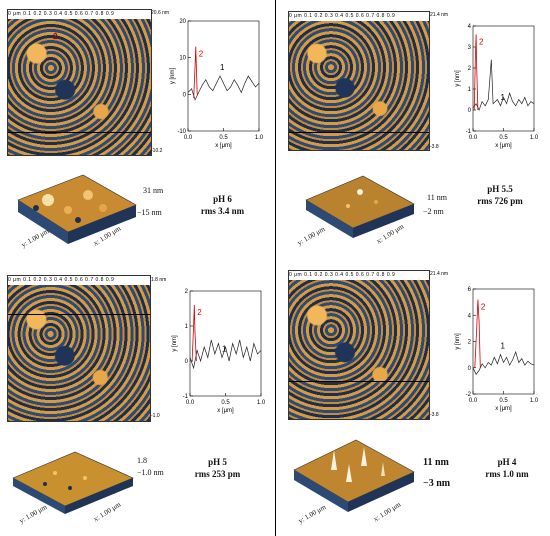  I want to click on surface-3d-ph6, so click(73, 210).